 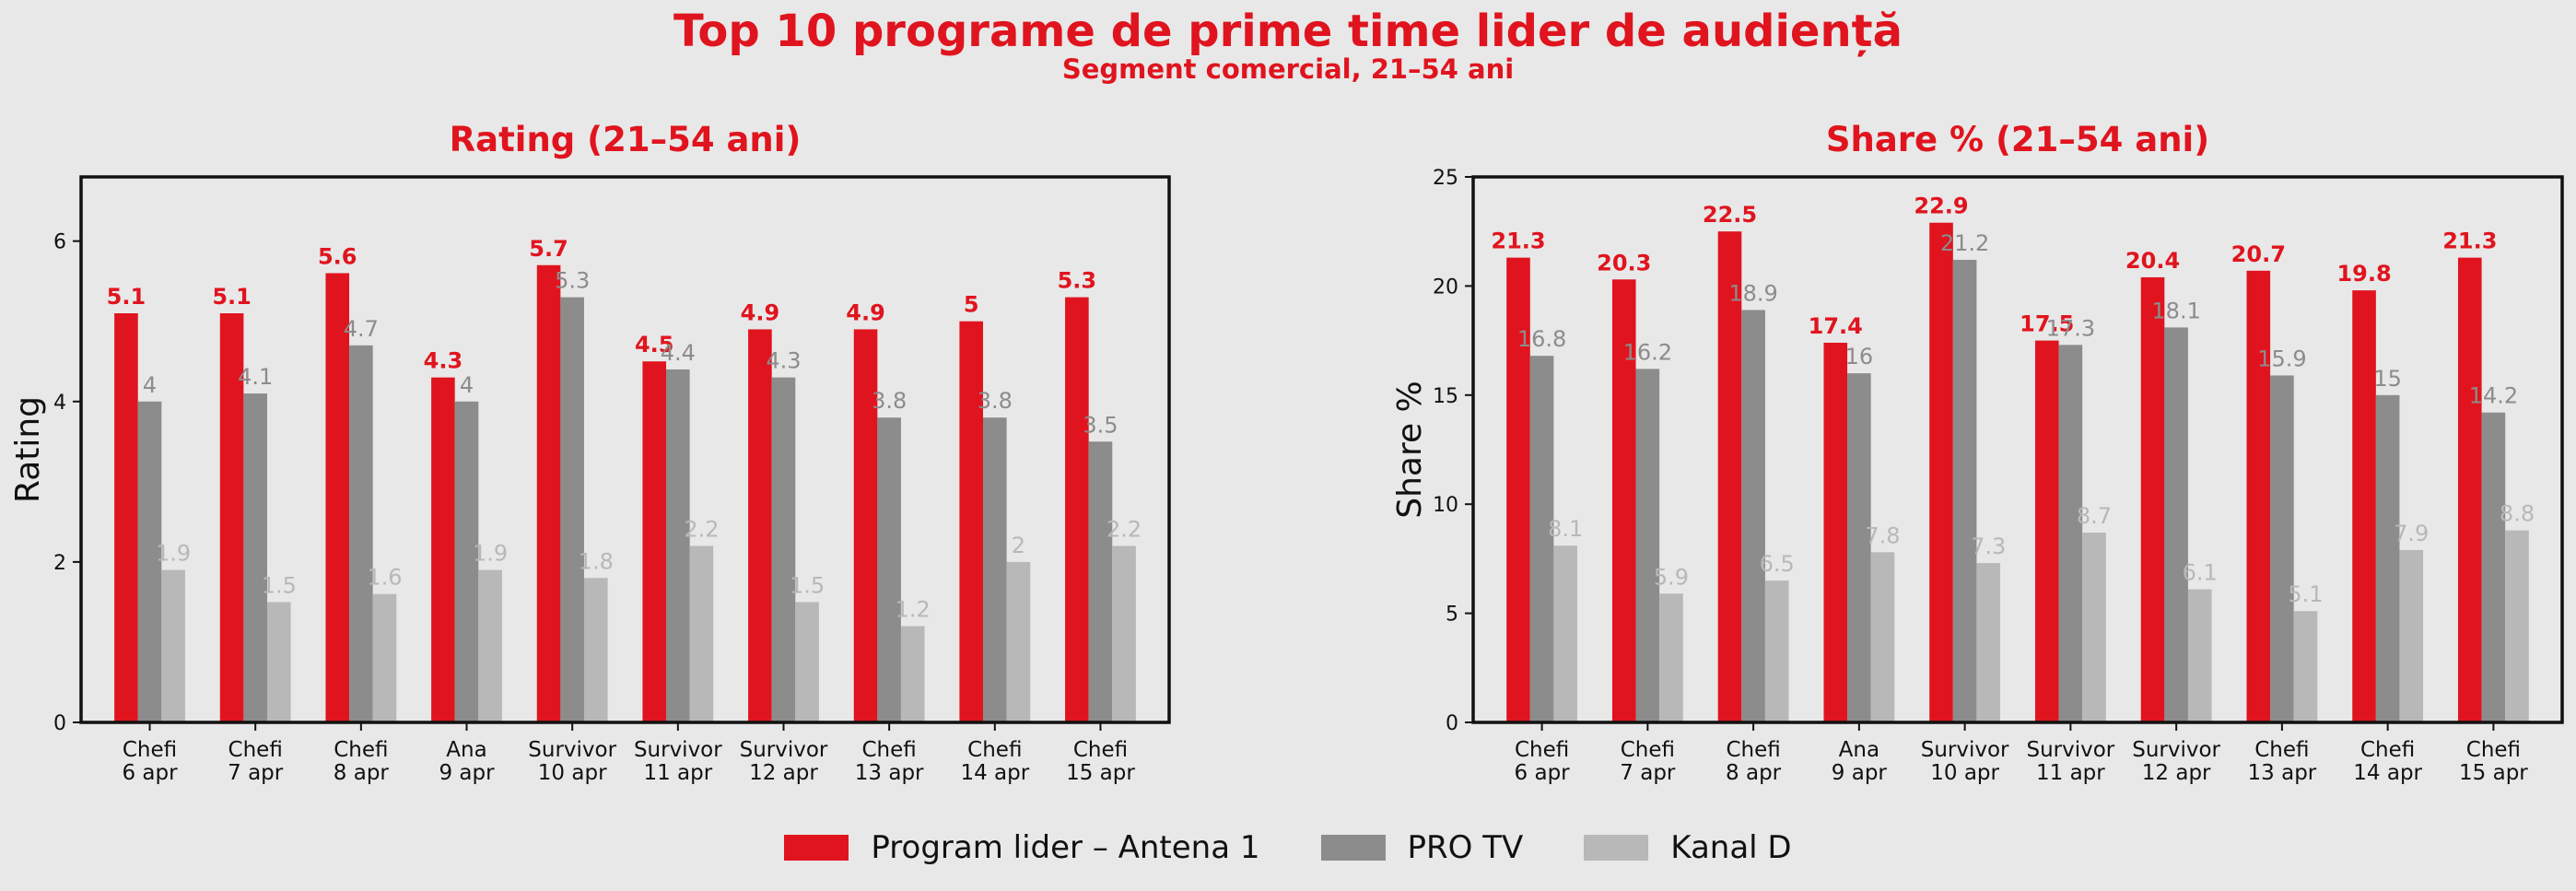 What do you see at coordinates (150, 773) in the screenshot?
I see `chart1-xtick-label: 6 apr` at bounding box center [150, 773].